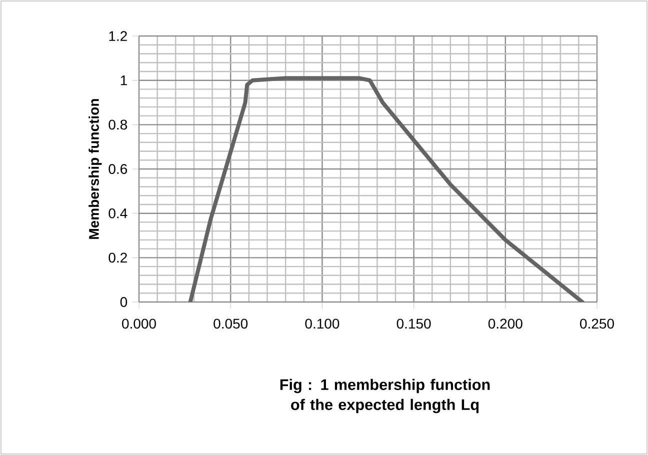 The width and height of the screenshot is (648, 455). What do you see at coordinates (118, 169) in the screenshot?
I see `y-tick-label: 0.6` at bounding box center [118, 169].